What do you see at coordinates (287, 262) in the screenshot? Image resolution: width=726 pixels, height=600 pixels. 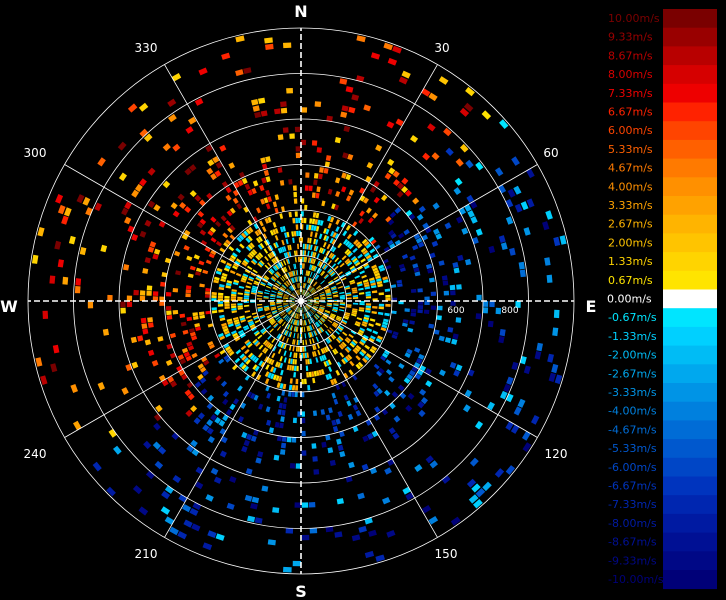 I see `velocity-gate-1961` at bounding box center [287, 262].